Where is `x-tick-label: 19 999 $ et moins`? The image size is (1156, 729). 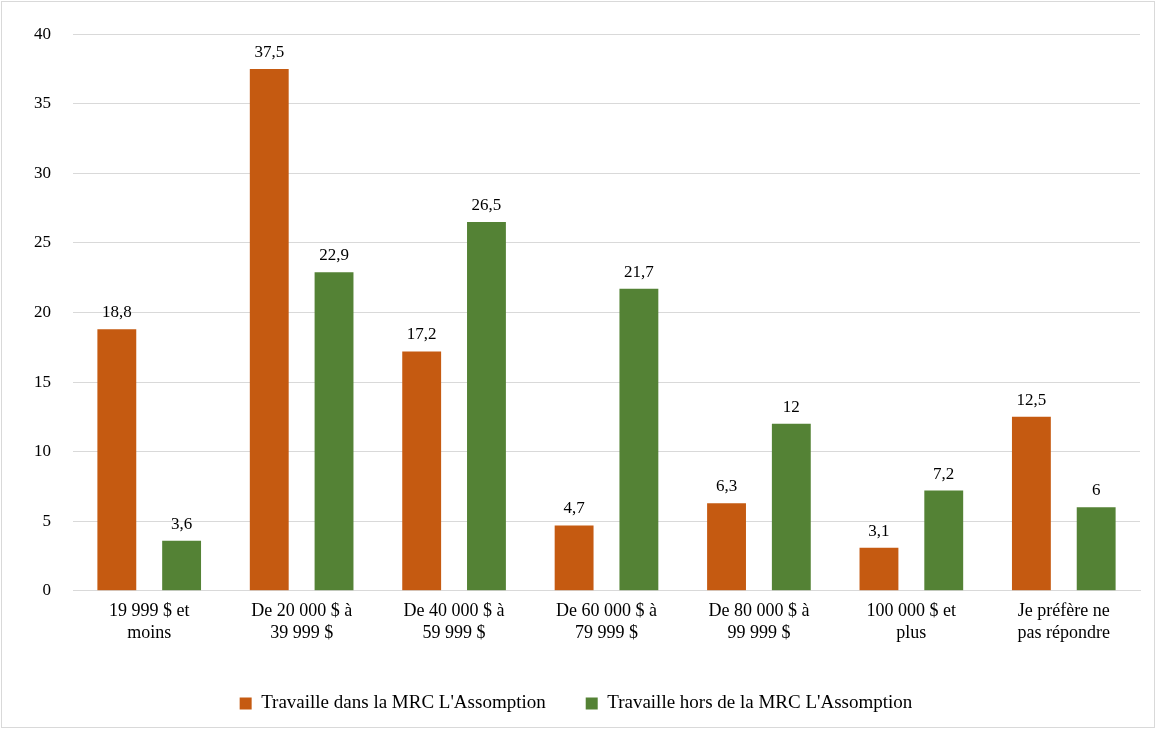 x-tick-label: 19 999 $ et moins is located at coordinates (149, 621).